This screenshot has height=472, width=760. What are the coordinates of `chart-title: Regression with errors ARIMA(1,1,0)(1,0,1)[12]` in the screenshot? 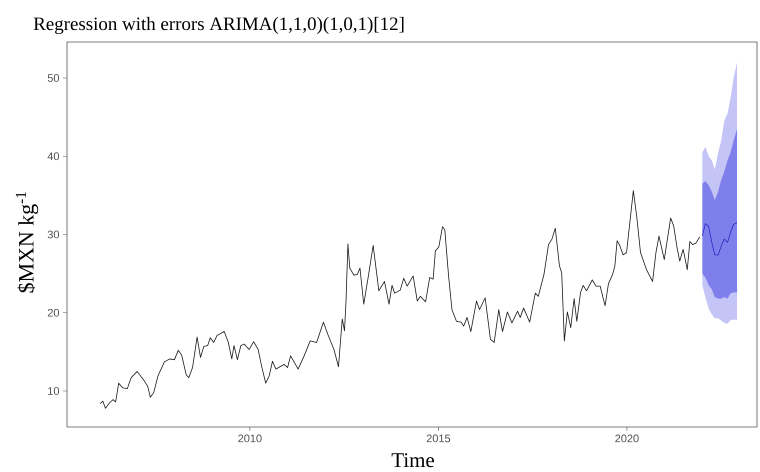 It's located at (219, 25).